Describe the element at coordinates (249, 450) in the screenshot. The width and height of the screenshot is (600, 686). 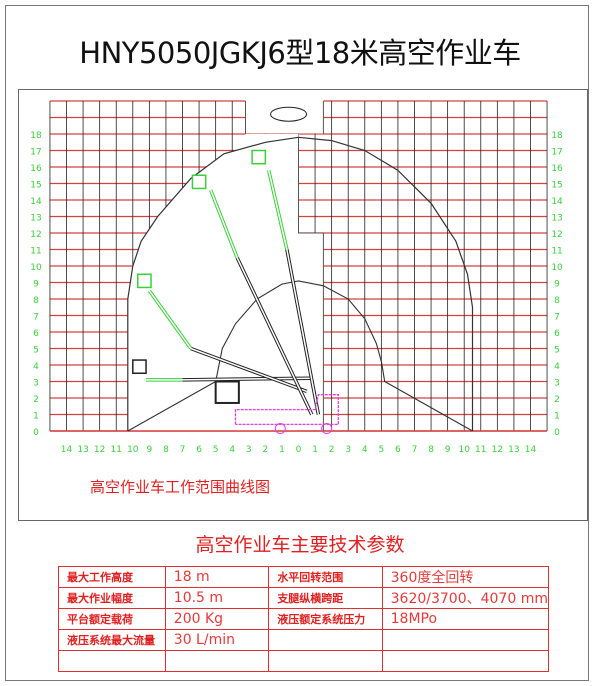
I see `x-axis-label: 3` at that location.